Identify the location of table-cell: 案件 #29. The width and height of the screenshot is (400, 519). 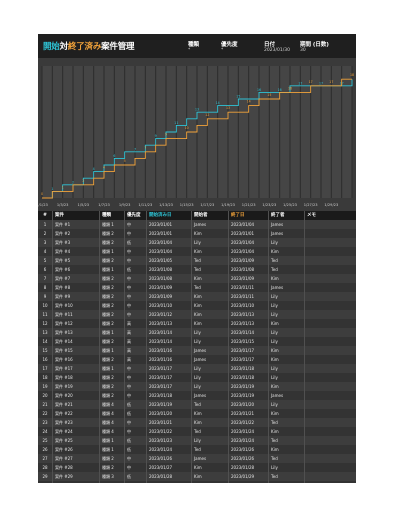
(75, 476).